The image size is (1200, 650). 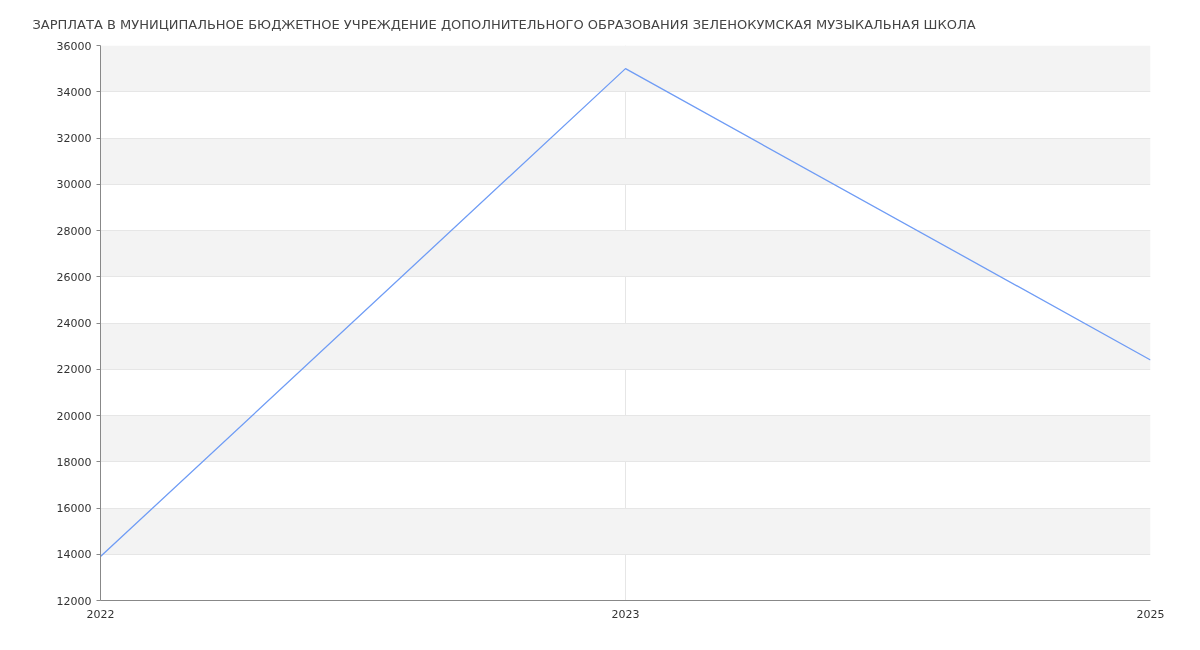 What do you see at coordinates (74, 370) in the screenshot?
I see `y-tick-label: 22000` at bounding box center [74, 370].